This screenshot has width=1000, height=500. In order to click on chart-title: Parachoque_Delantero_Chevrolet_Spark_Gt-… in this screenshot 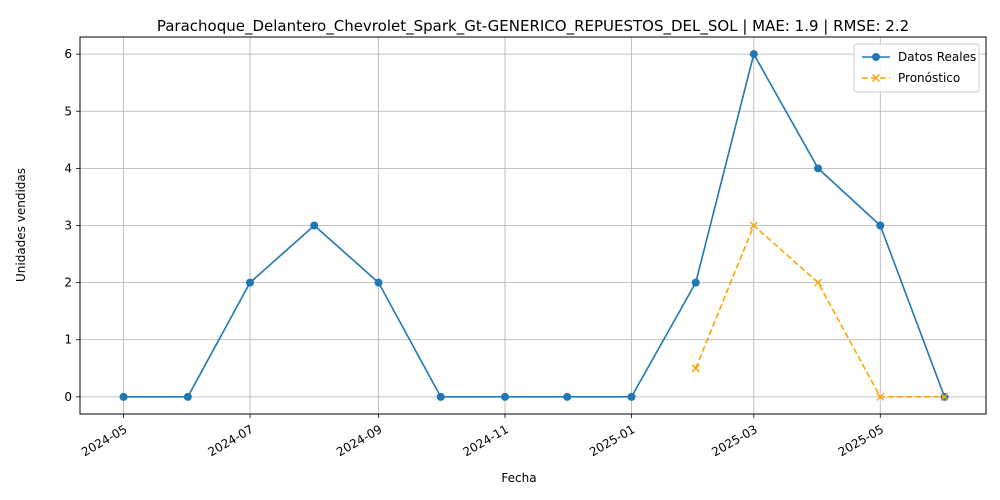, I will do `click(533, 26)`.